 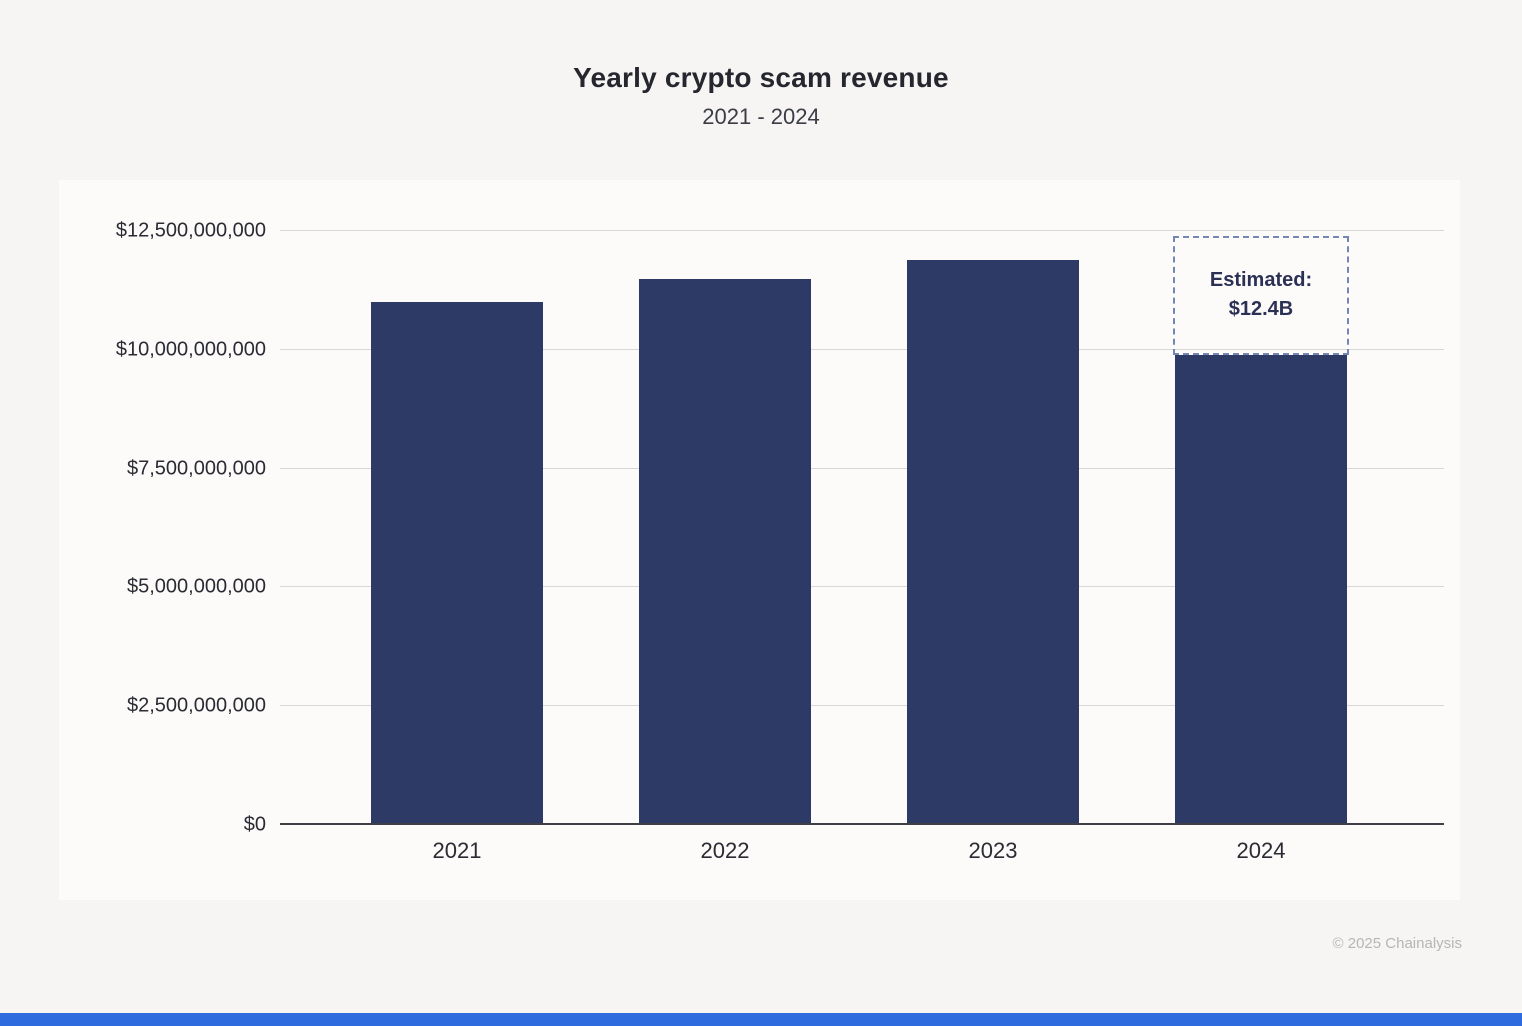 I want to click on y-tick-label: $0, so click(x=254, y=824).